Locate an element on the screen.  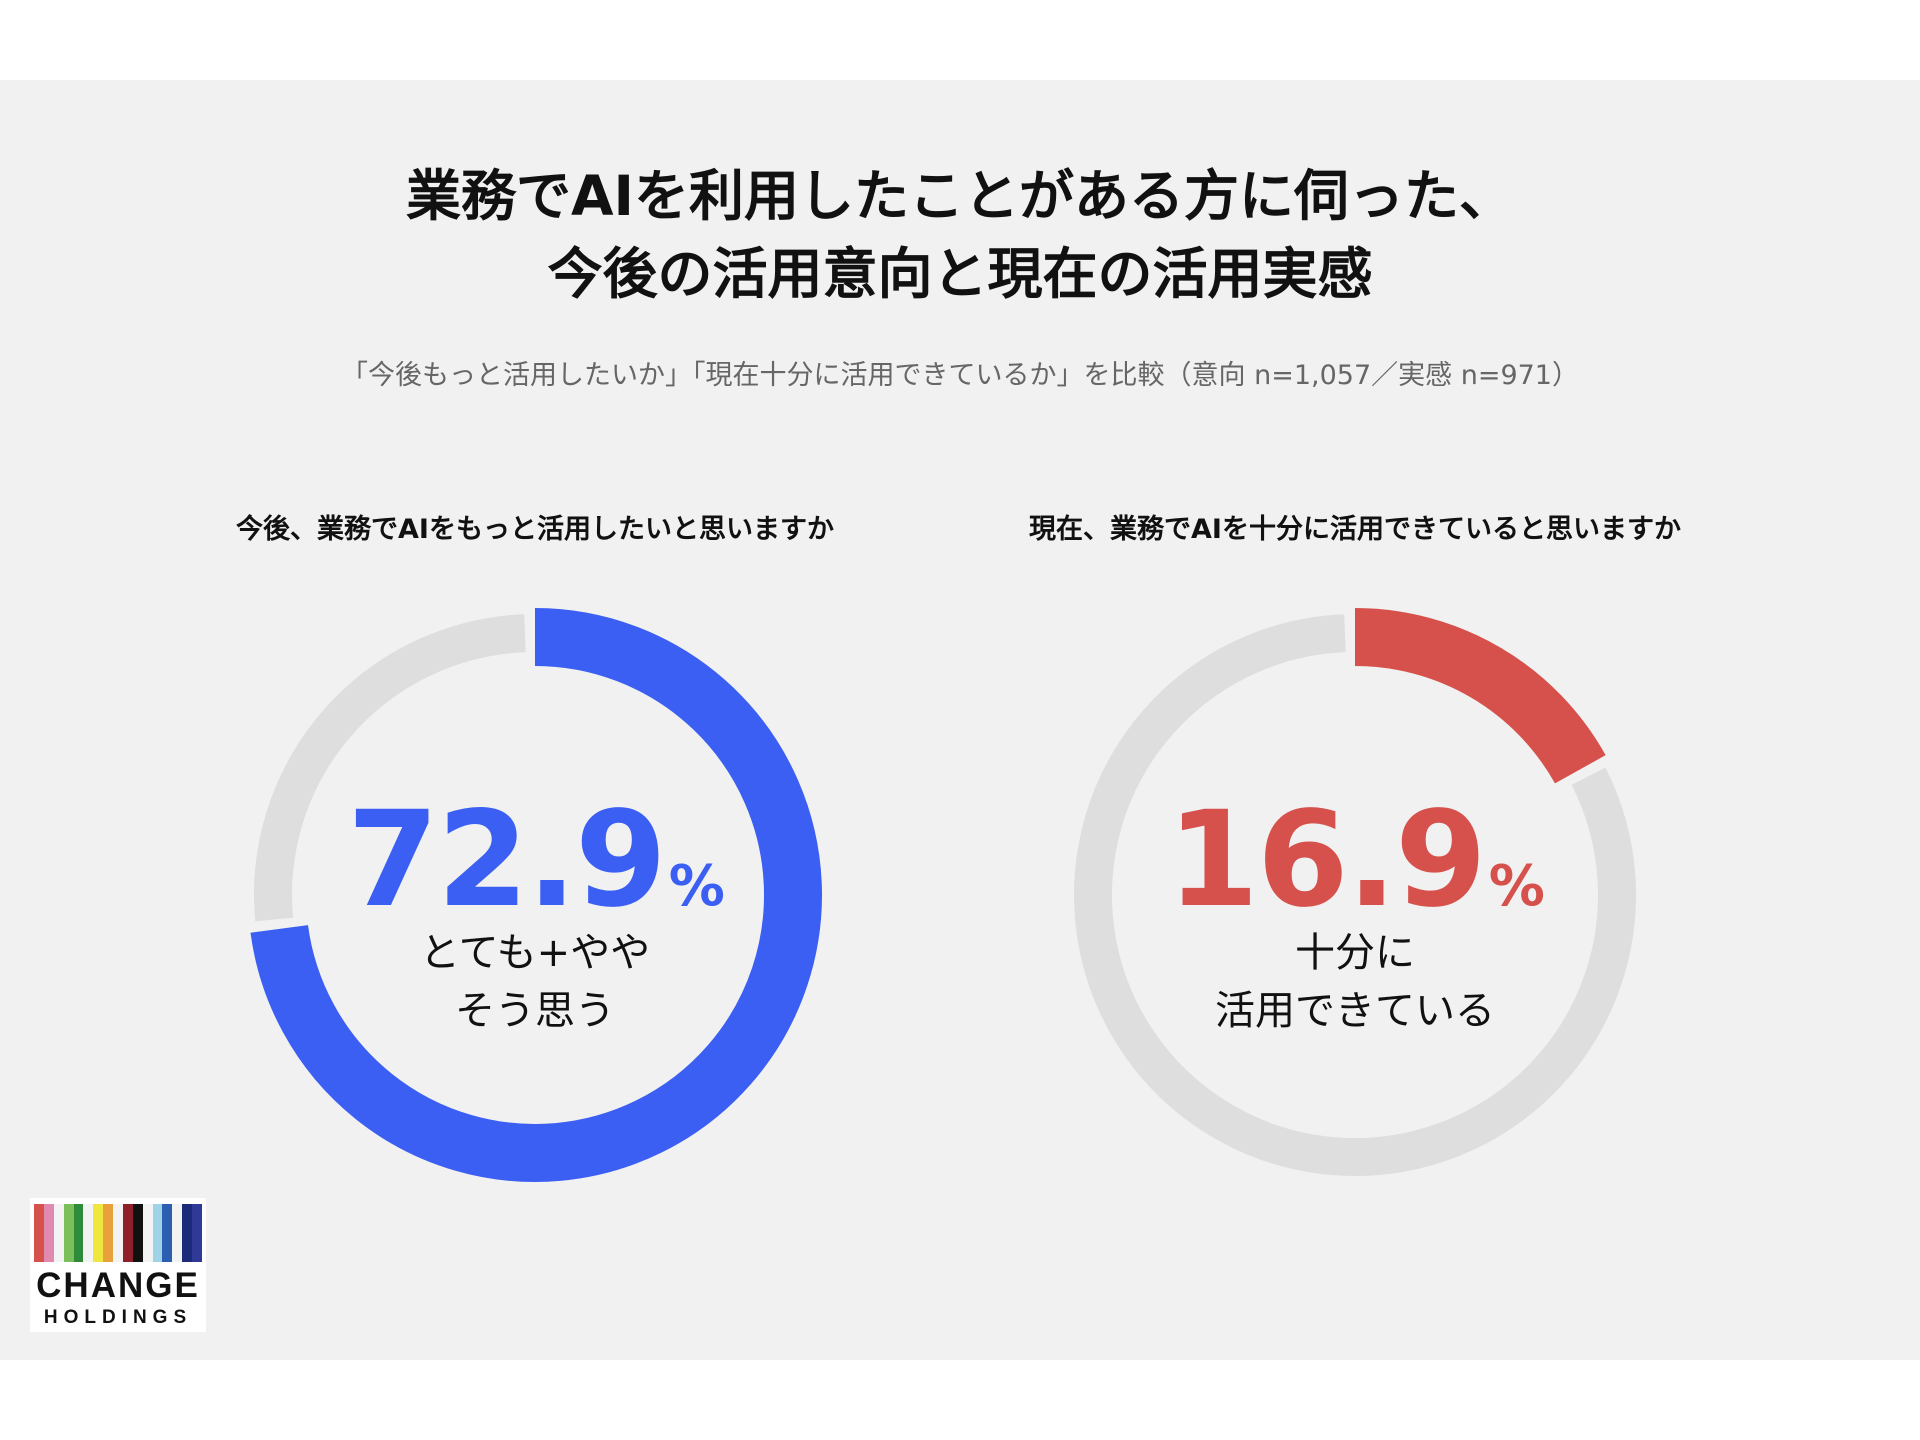
actual-caption-line1: 十分に is located at coordinates (1355, 953).